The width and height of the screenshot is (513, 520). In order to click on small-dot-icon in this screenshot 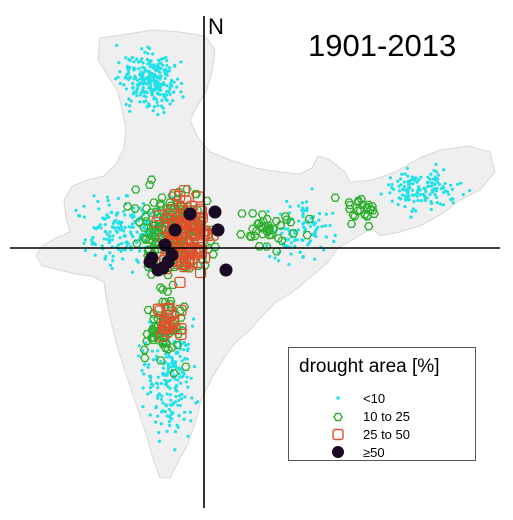, I will do `click(338, 398)`.